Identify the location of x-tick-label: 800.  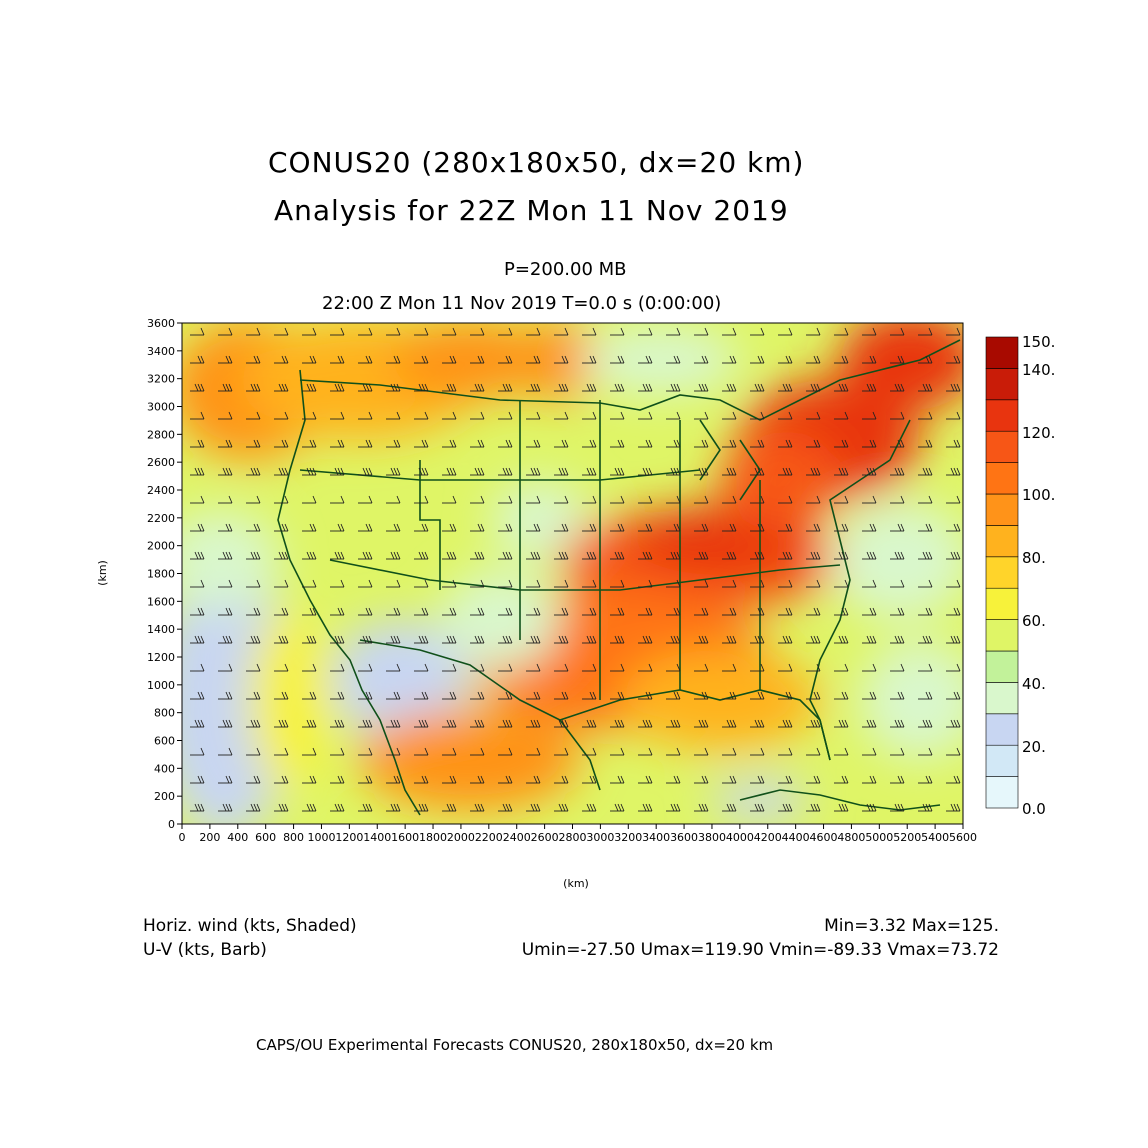
(293, 837).